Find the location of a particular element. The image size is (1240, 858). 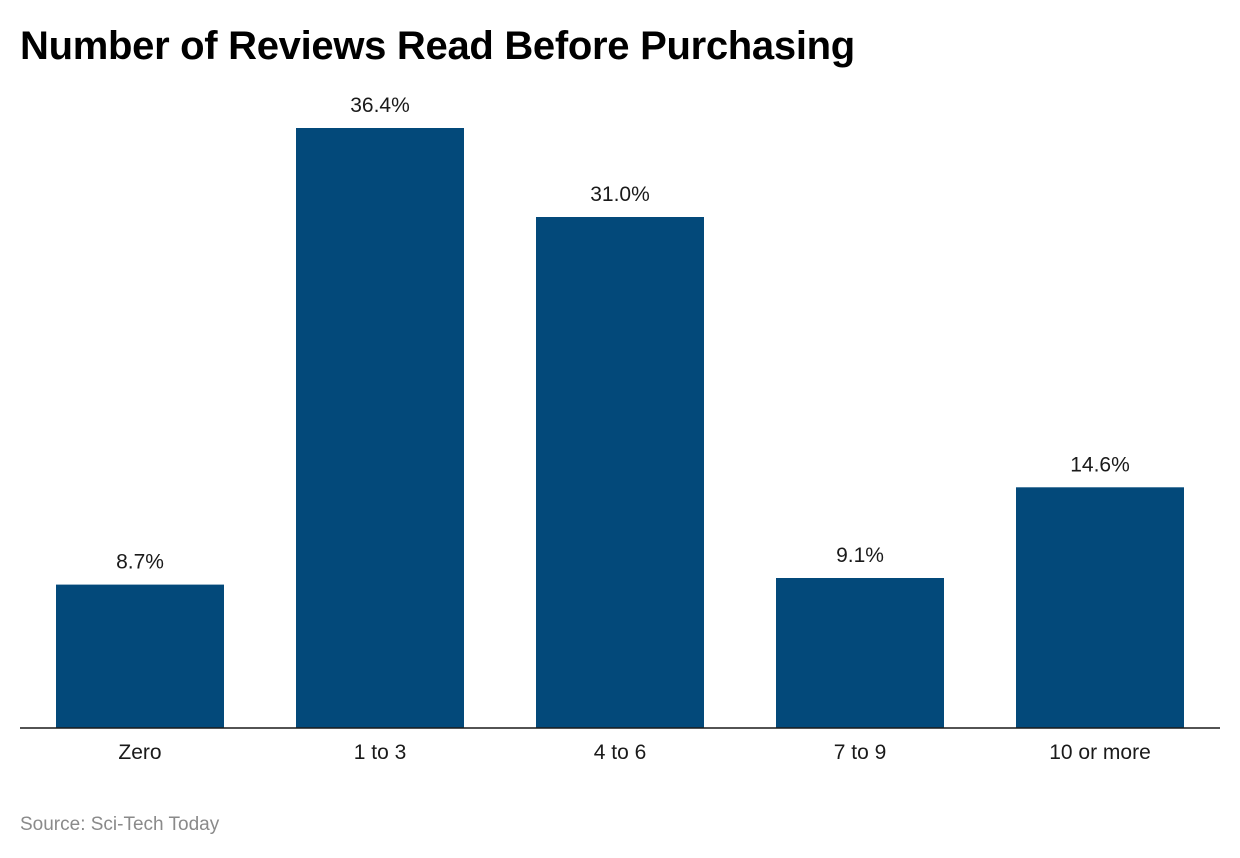

category-label-1: 1 to 3 is located at coordinates (380, 752).